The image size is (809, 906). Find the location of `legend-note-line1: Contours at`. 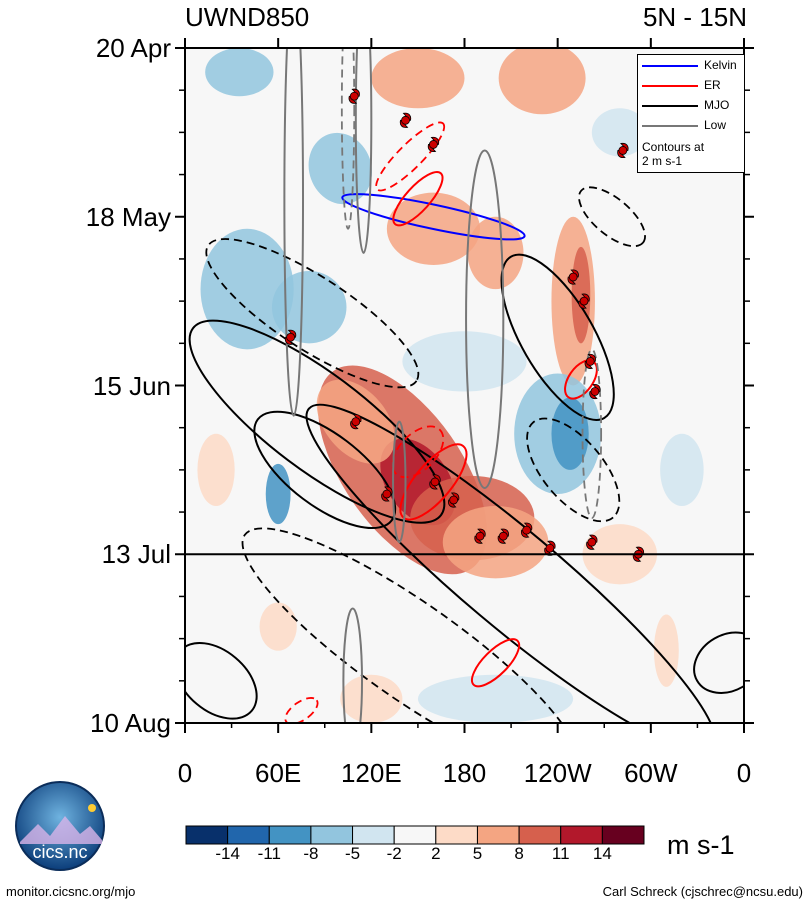

legend-note-line1: Contours at is located at coordinates (673, 147).